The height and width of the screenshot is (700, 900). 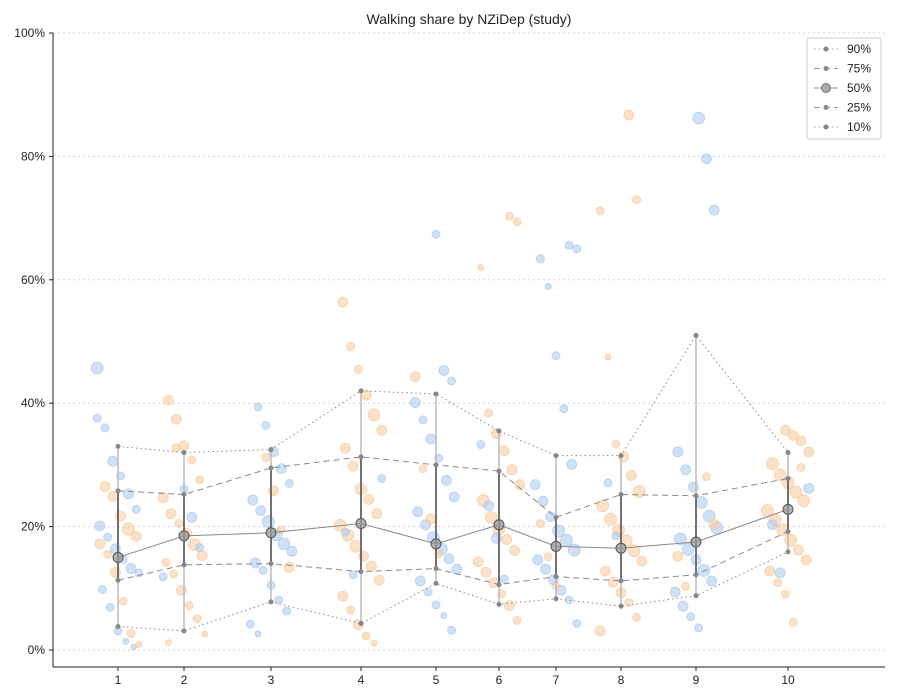 I want to click on x-tick-label: 10, so click(x=788, y=680).